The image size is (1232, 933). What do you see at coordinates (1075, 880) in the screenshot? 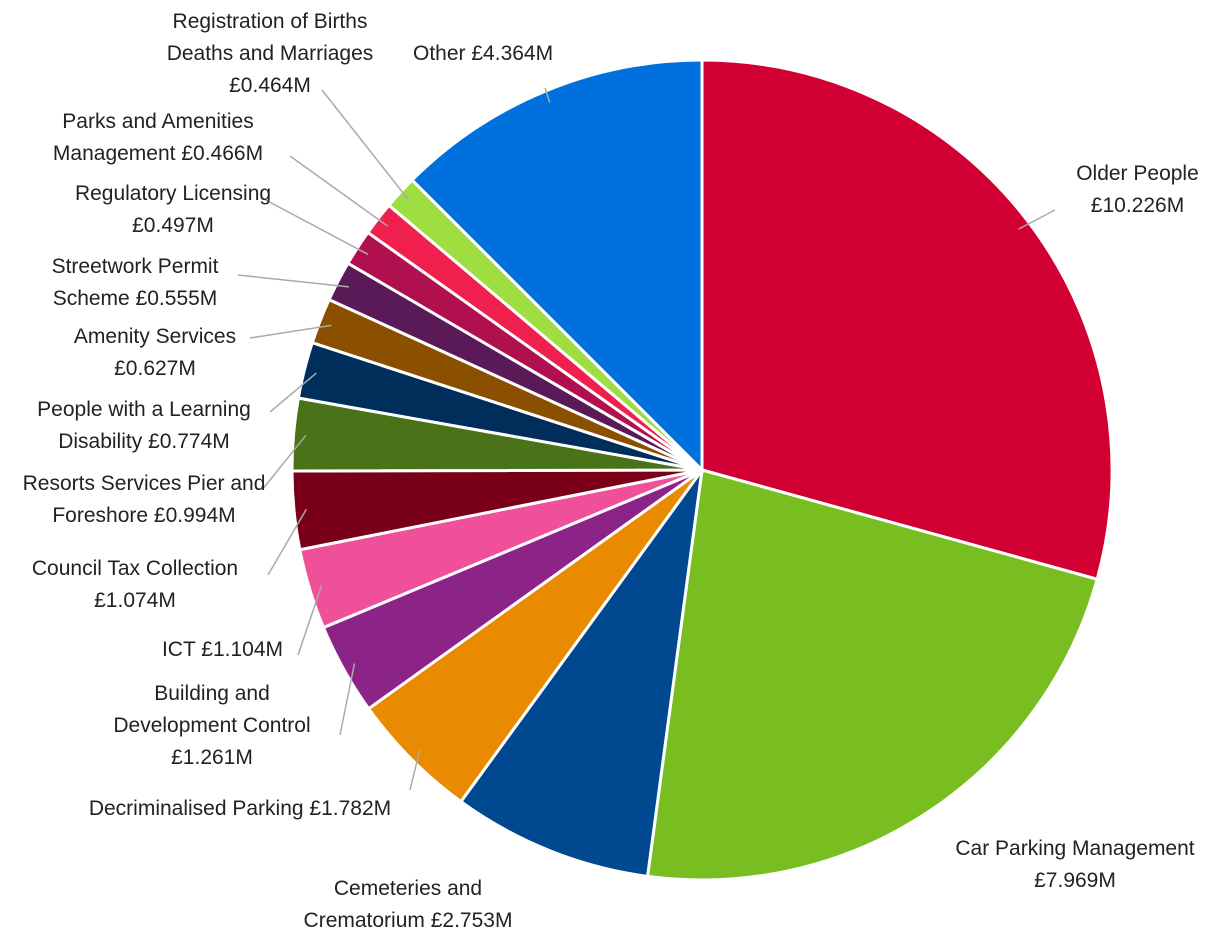
I see `value-label: £7.969M` at bounding box center [1075, 880].